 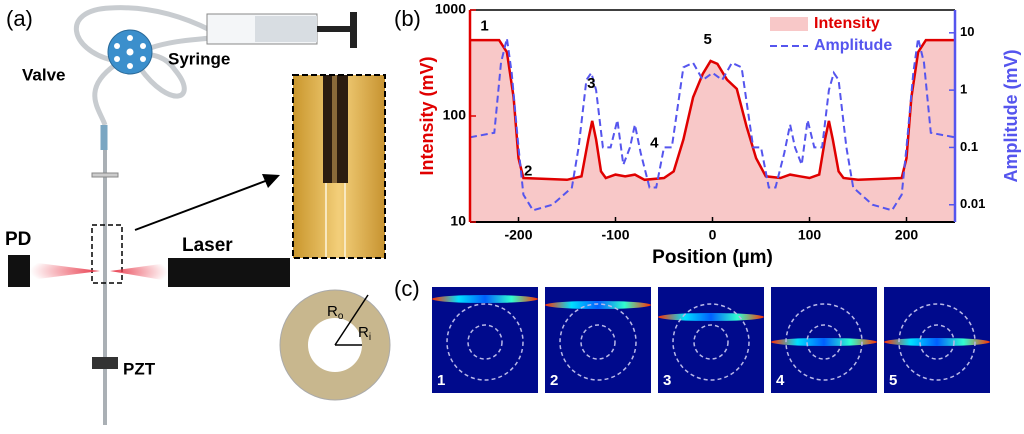 What do you see at coordinates (972, 203) in the screenshot?
I see `y2-tick-label: 0.01` at bounding box center [972, 203].